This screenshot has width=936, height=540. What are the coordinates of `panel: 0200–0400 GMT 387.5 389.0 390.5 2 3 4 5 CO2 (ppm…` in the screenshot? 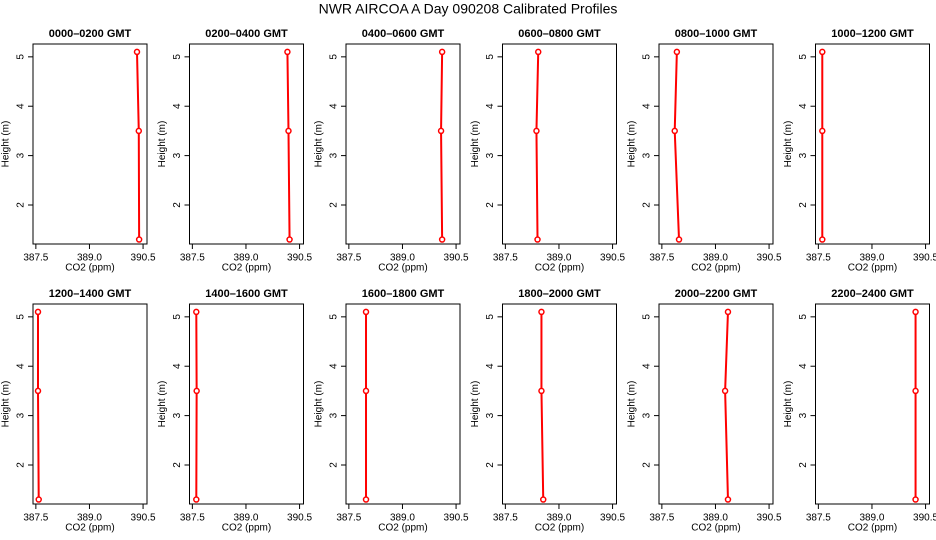 It's located at (234, 151).